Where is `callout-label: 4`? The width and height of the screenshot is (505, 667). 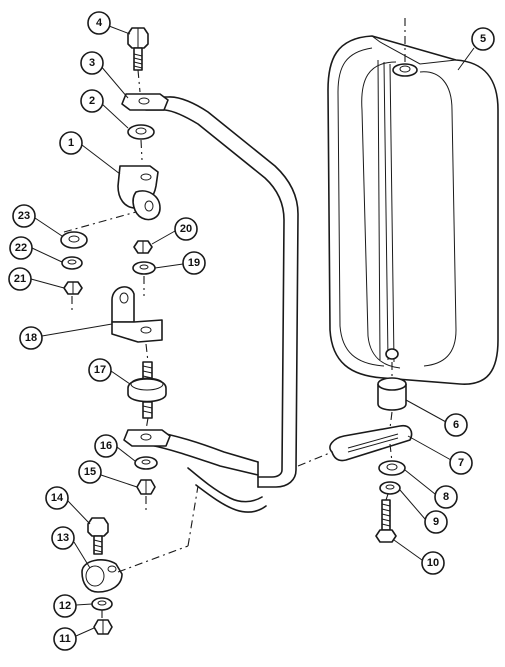
callout-label: 4 is located at coordinates (99, 23).